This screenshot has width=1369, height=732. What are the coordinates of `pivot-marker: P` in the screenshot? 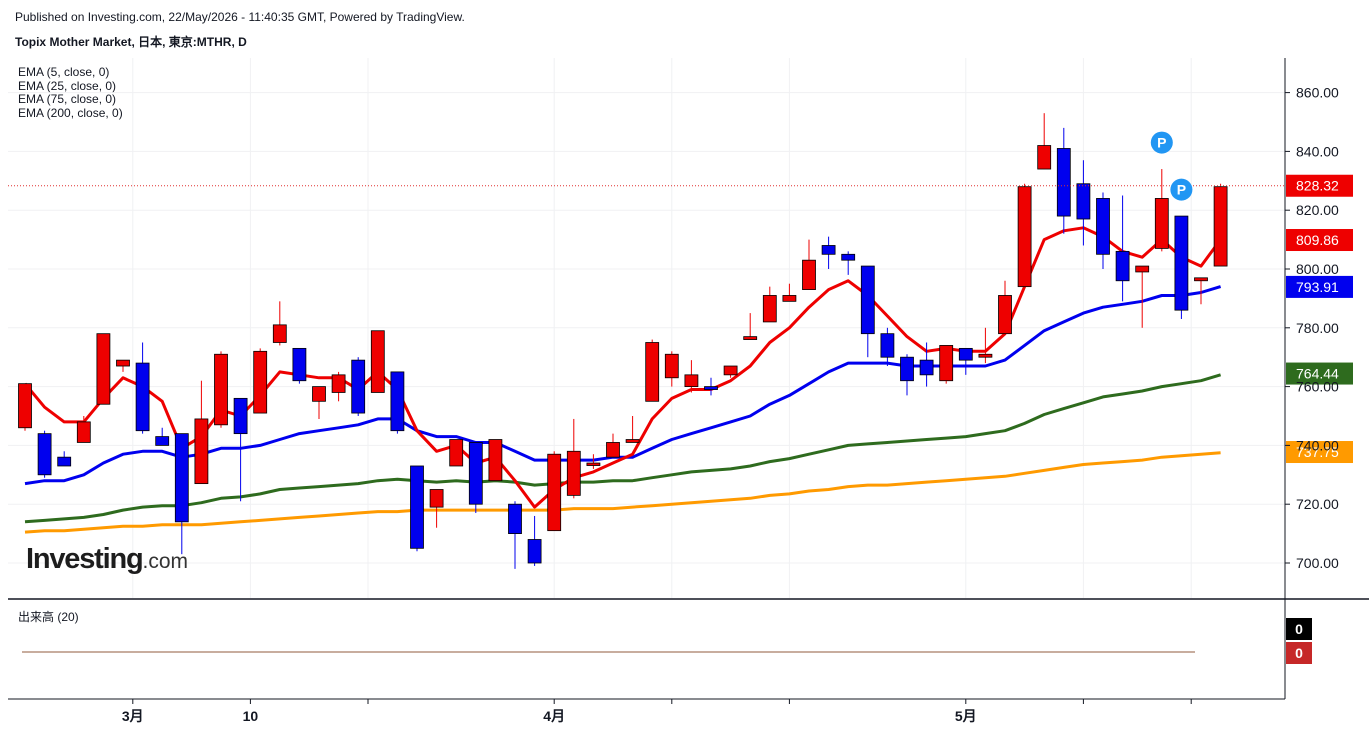 It's located at (1161, 142).